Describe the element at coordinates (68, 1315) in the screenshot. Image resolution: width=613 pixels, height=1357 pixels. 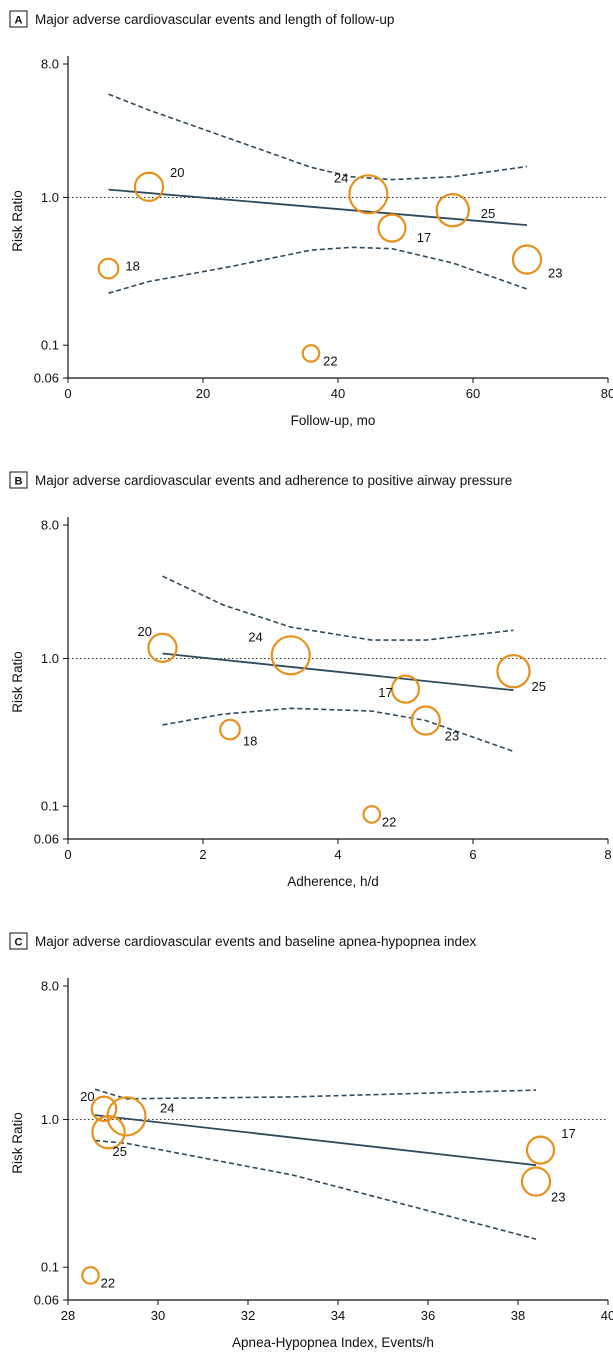
I see `x-tick-label: 28` at that location.